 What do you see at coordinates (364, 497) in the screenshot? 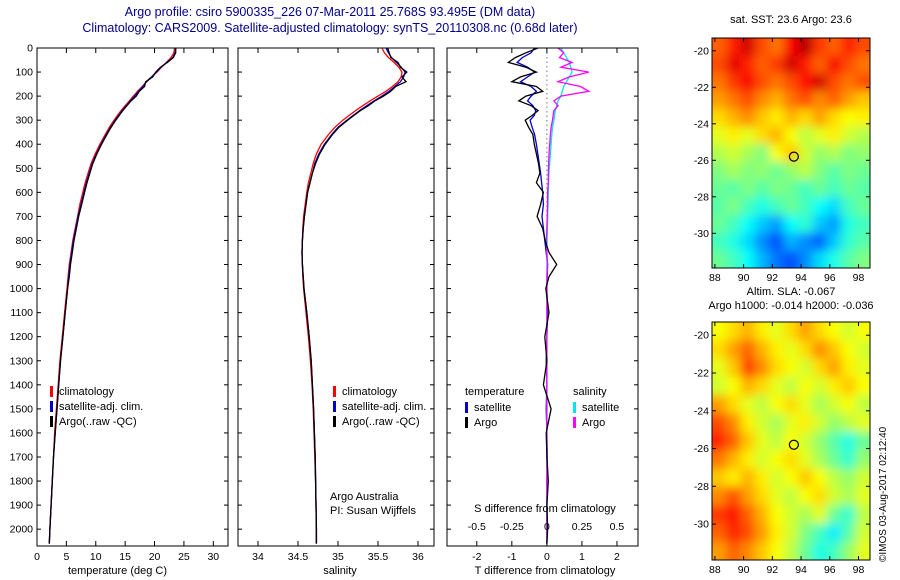
I see `annotation-line1: Argo Australia` at bounding box center [364, 497].